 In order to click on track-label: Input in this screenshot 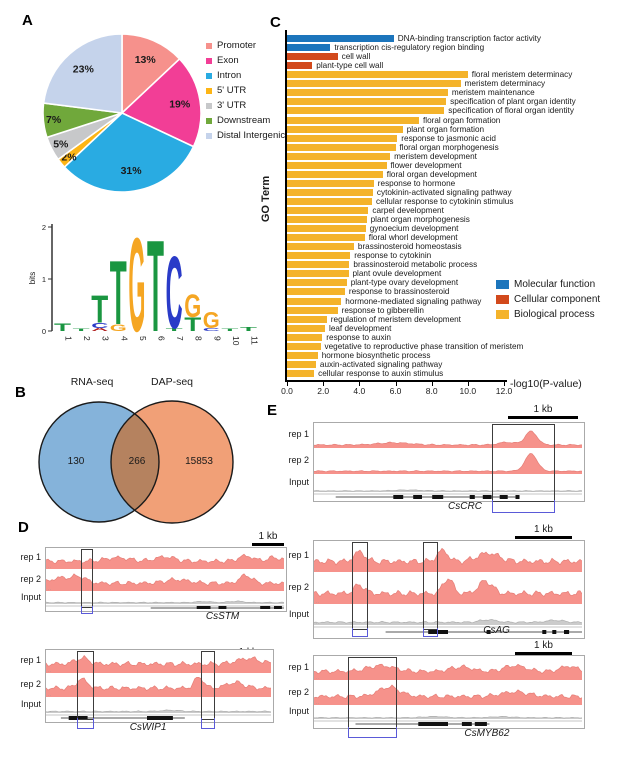, I will do `click(298, 613)`.